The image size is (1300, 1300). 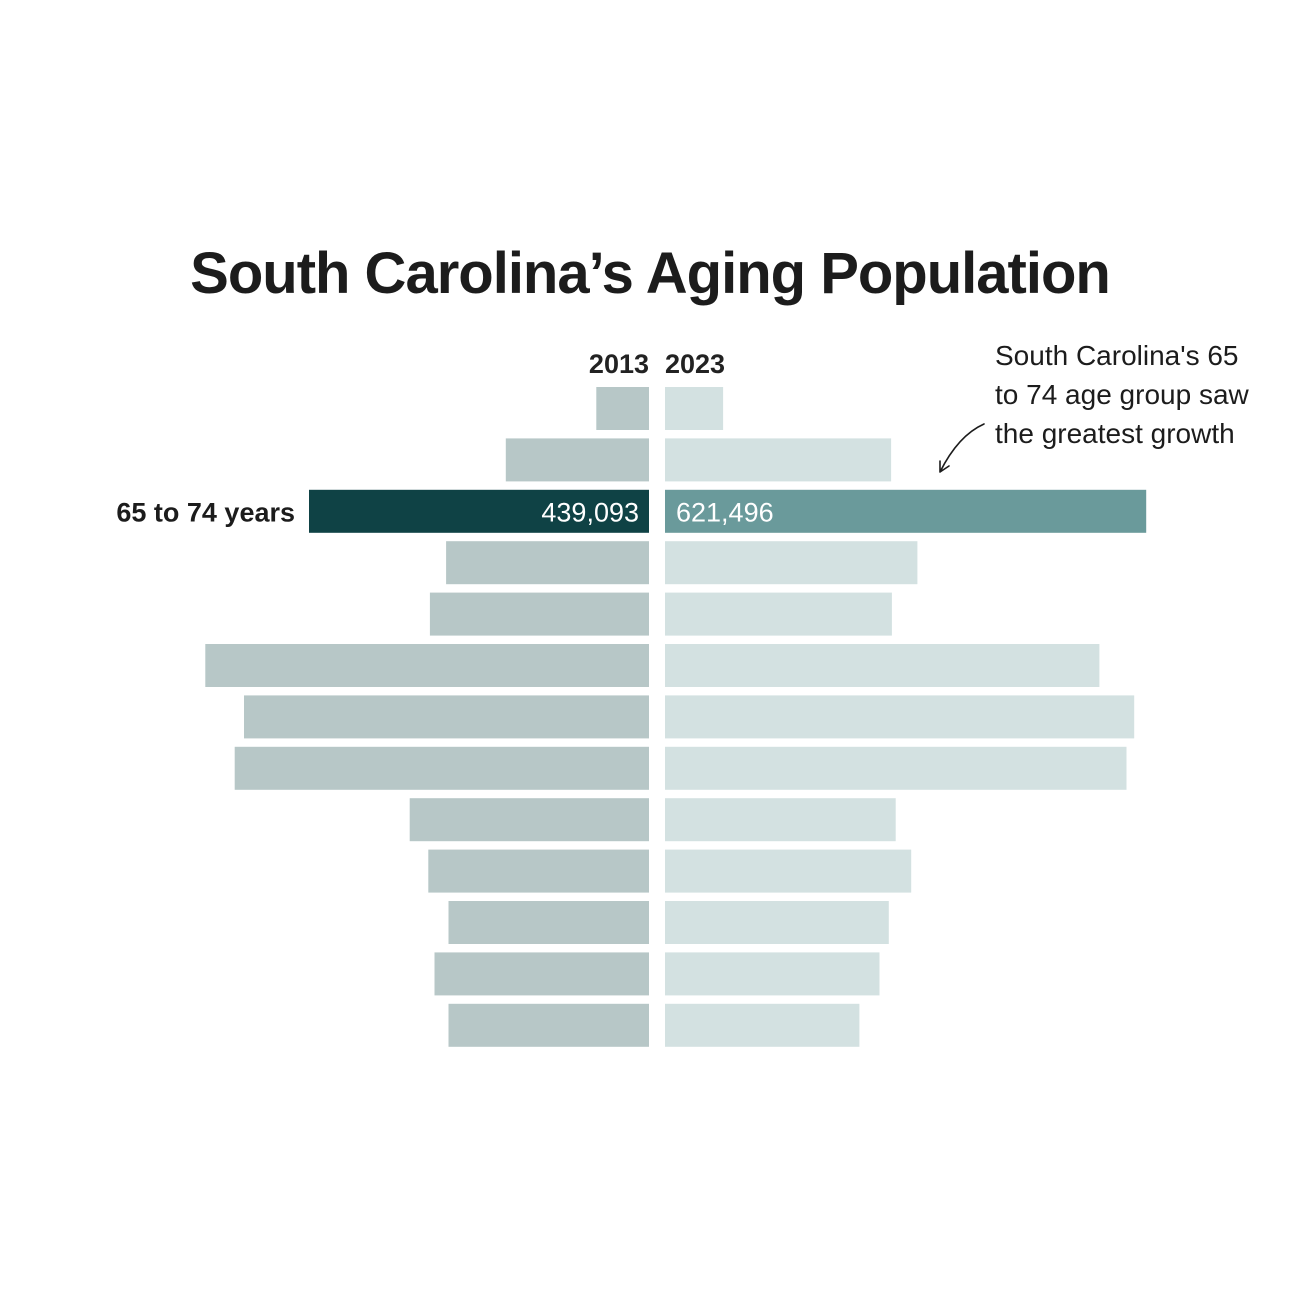 I want to click on annotation-line-2: to 74 age group saw, so click(x=1122, y=394).